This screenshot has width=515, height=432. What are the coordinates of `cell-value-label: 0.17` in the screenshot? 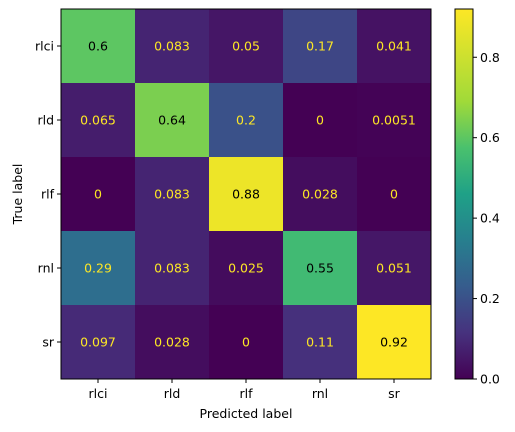 It's located at (320, 46).